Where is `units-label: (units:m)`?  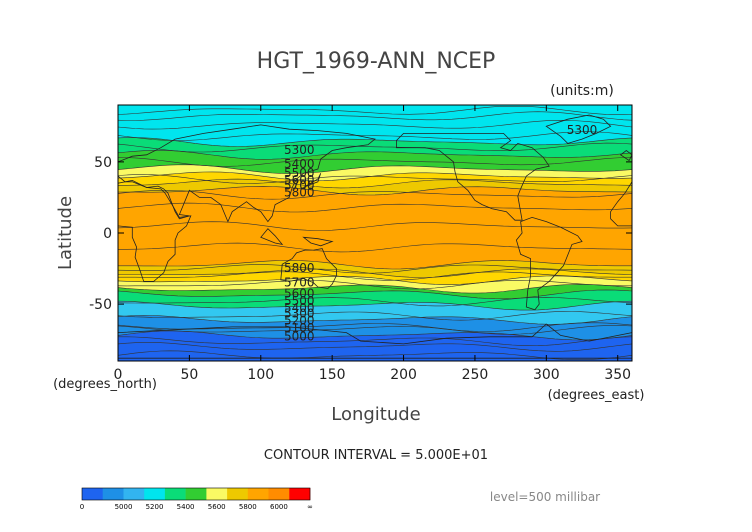 units-label: (units:m) is located at coordinates (582, 91).